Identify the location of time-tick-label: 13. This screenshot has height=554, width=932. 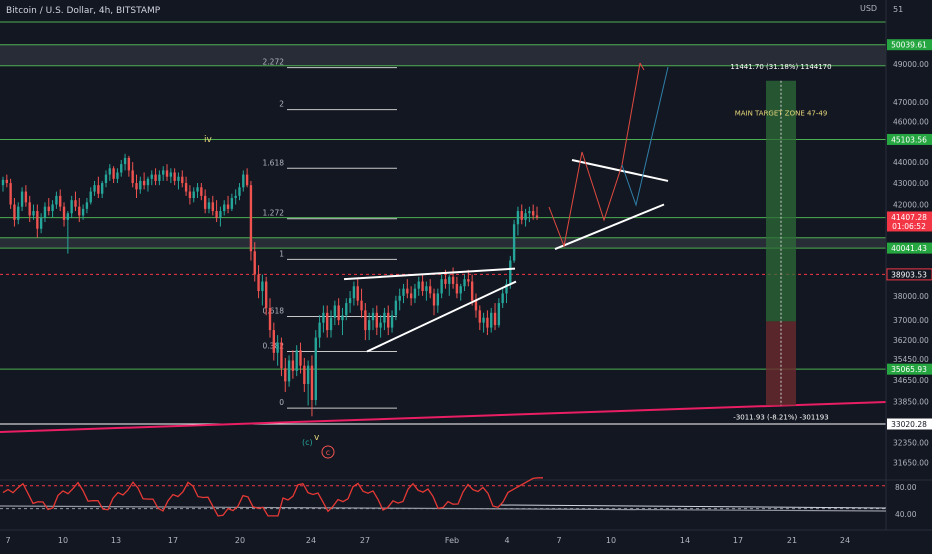
(116, 540).